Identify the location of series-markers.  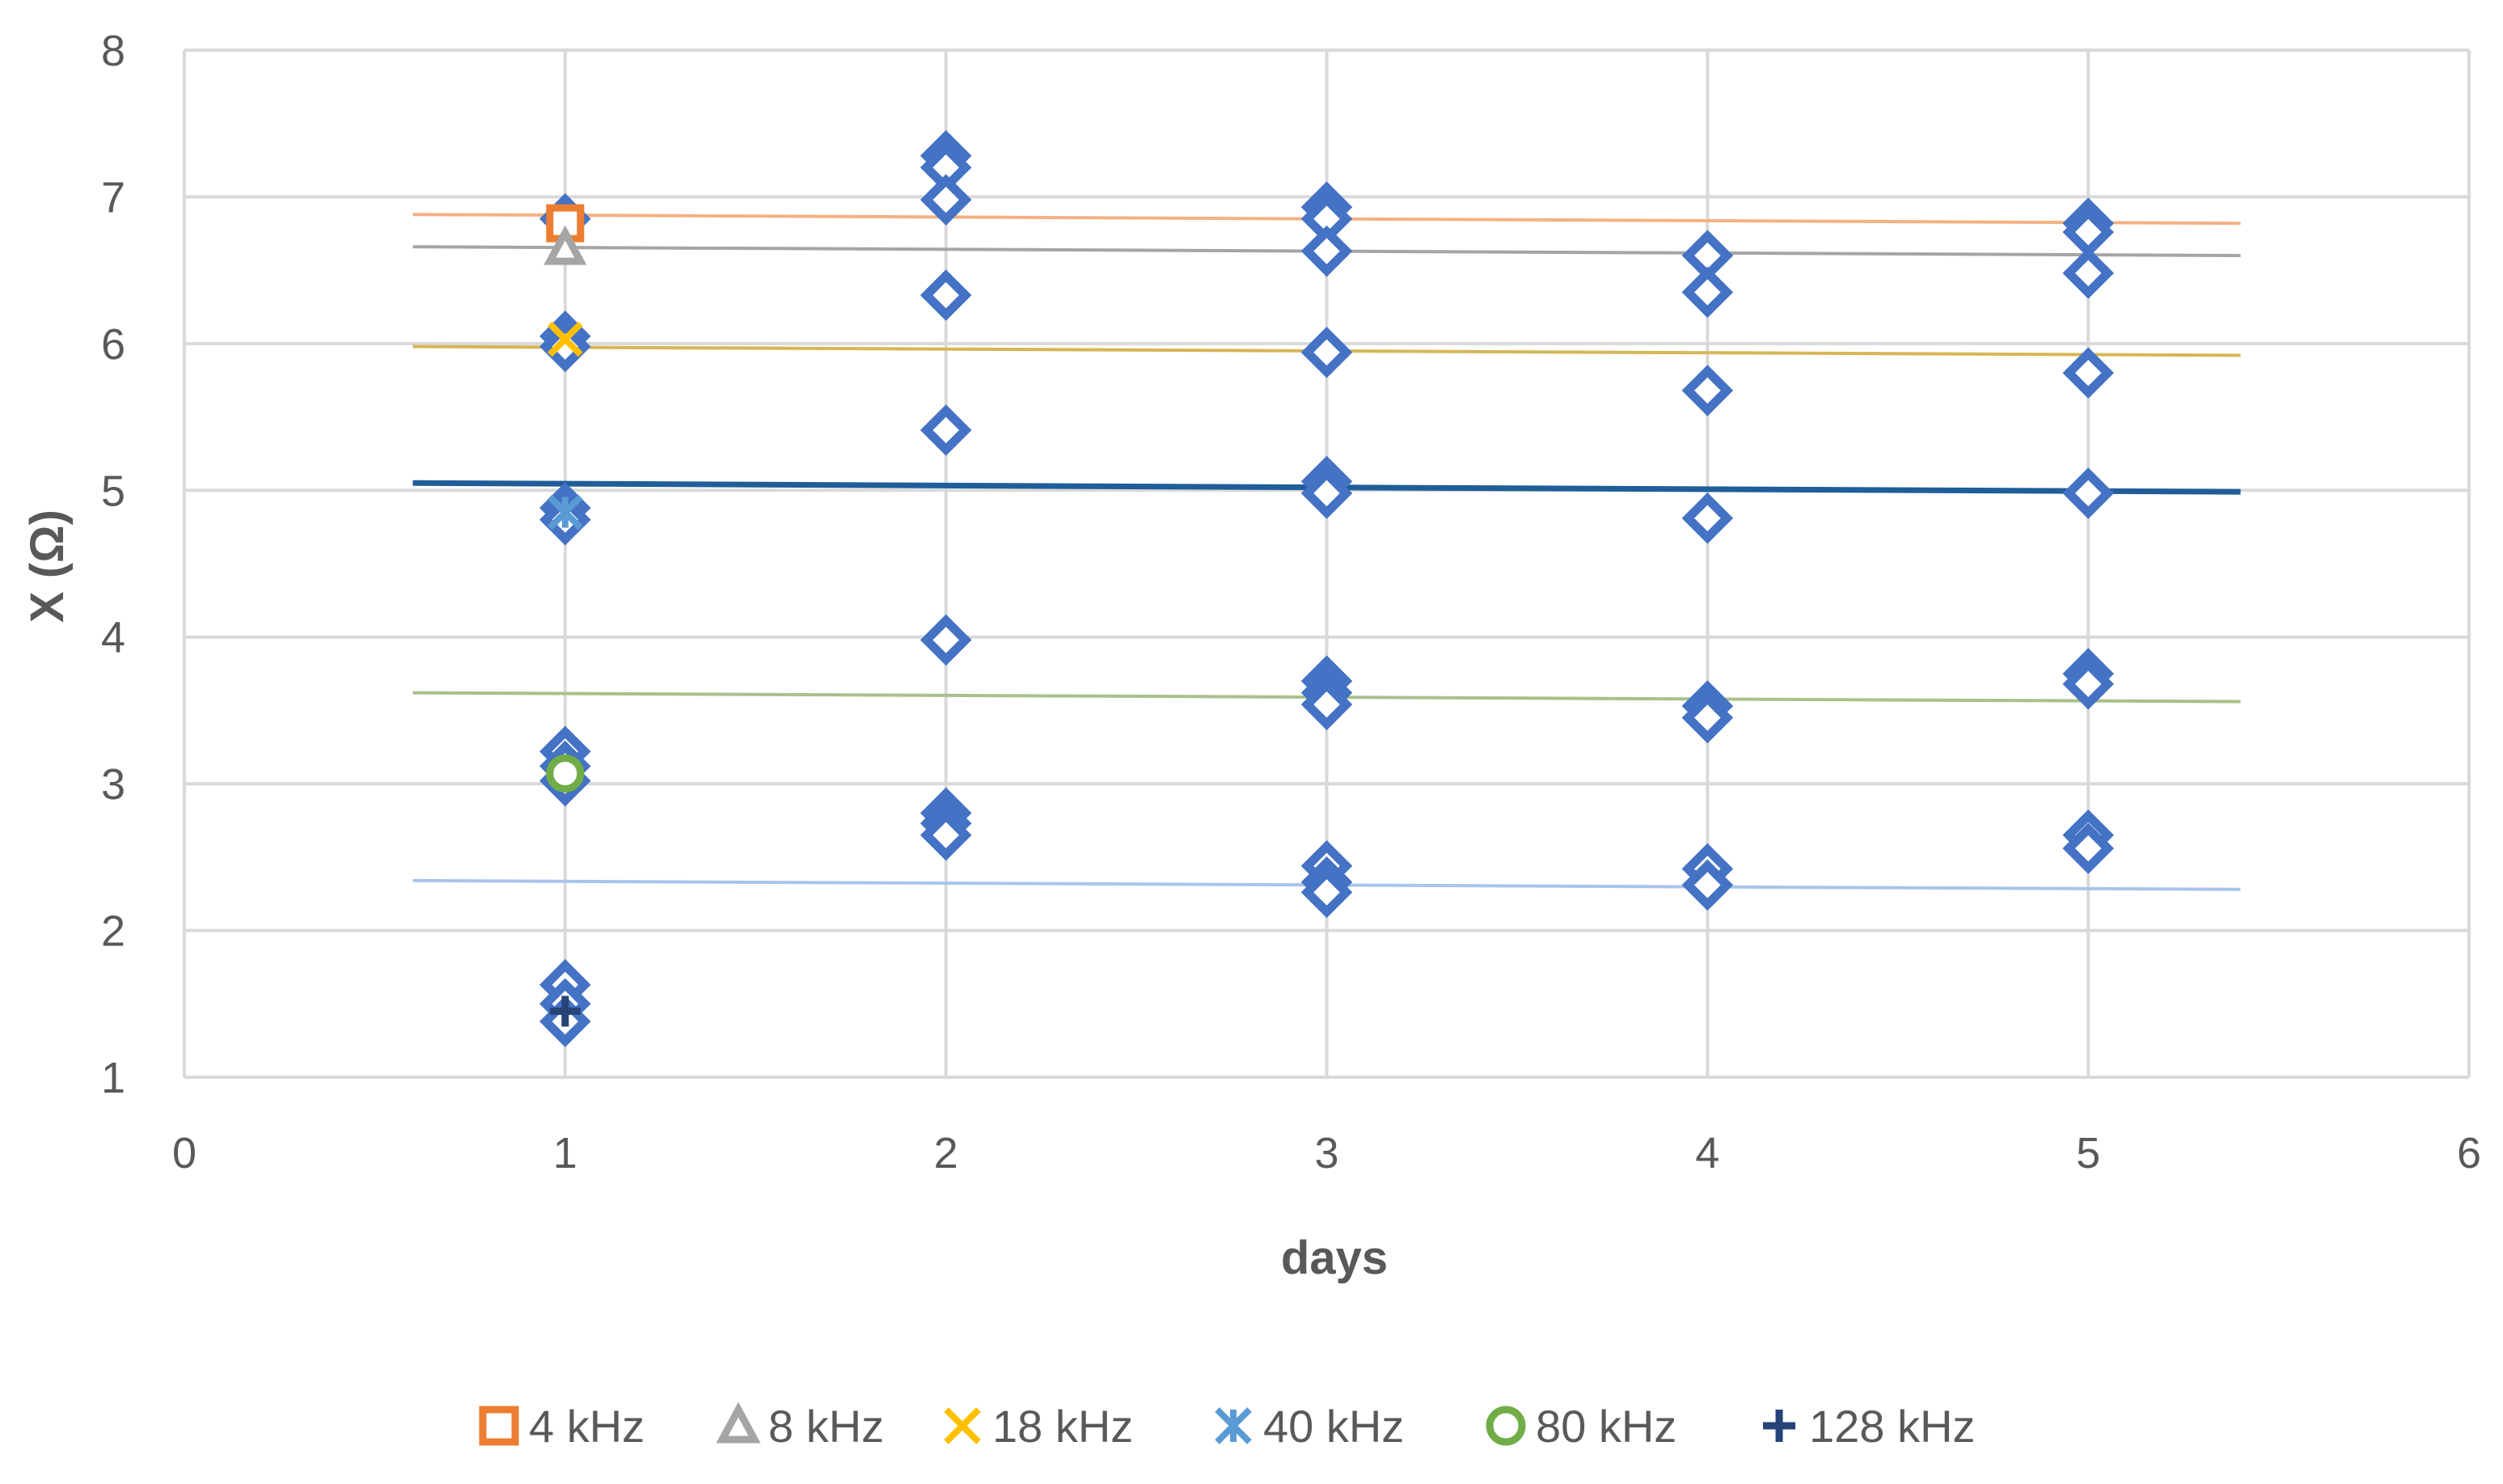
(565, 615).